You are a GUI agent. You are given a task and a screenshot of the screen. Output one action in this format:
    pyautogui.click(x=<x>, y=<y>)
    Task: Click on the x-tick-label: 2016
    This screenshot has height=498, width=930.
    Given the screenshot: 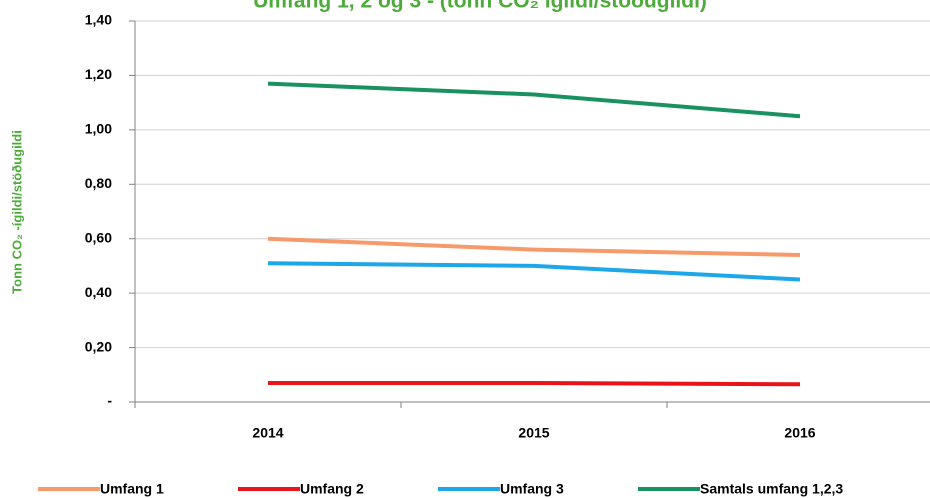 What is the action you would take?
    pyautogui.click(x=799, y=433)
    